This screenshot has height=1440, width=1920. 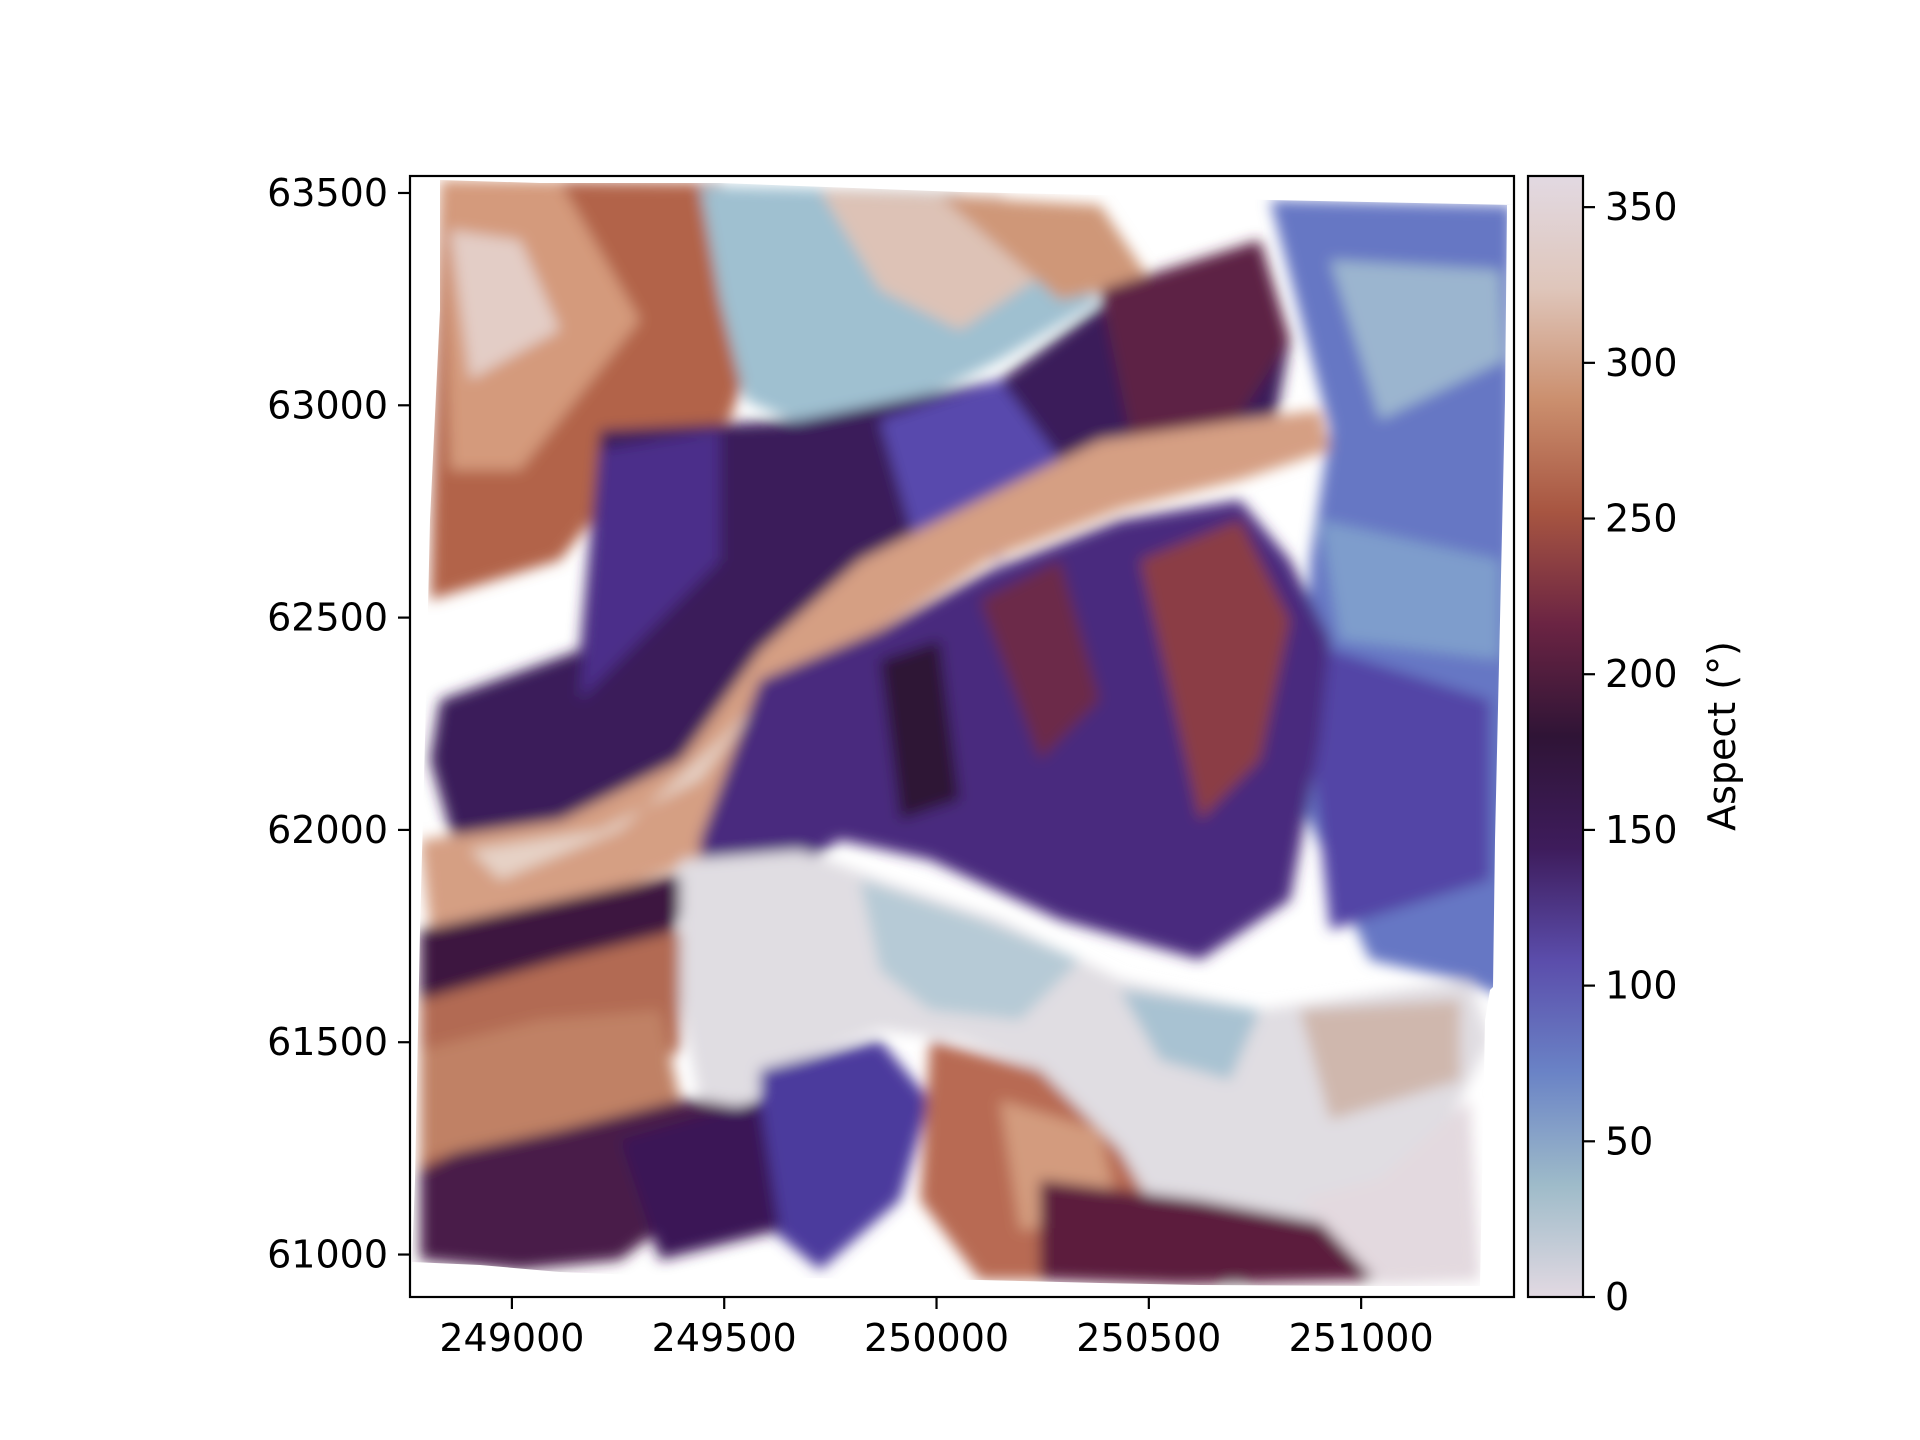 I want to click on colorbar-tick-label-6: 300, so click(x=1641, y=363).